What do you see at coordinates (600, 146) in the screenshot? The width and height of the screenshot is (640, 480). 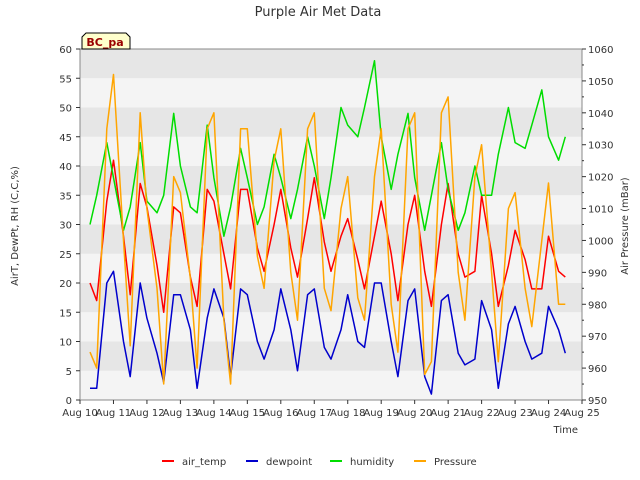 I see `y-right-tick-label: 1030` at bounding box center [600, 146].